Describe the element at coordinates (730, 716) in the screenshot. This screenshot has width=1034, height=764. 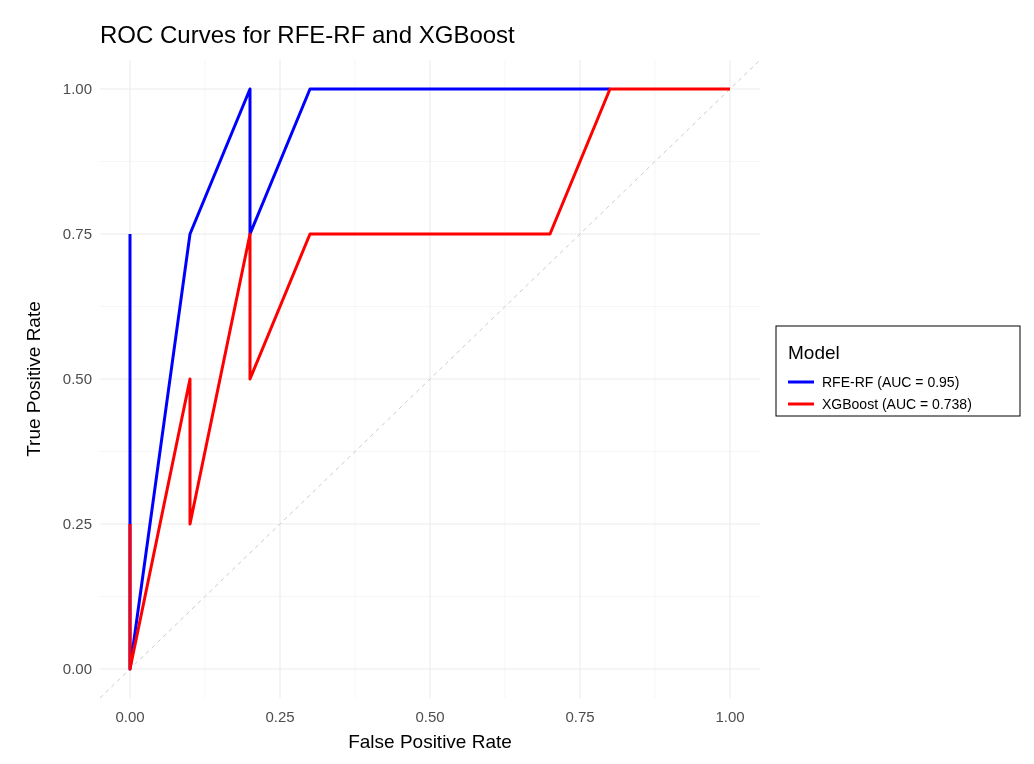
I see `x-tick-label: 1.00` at that location.